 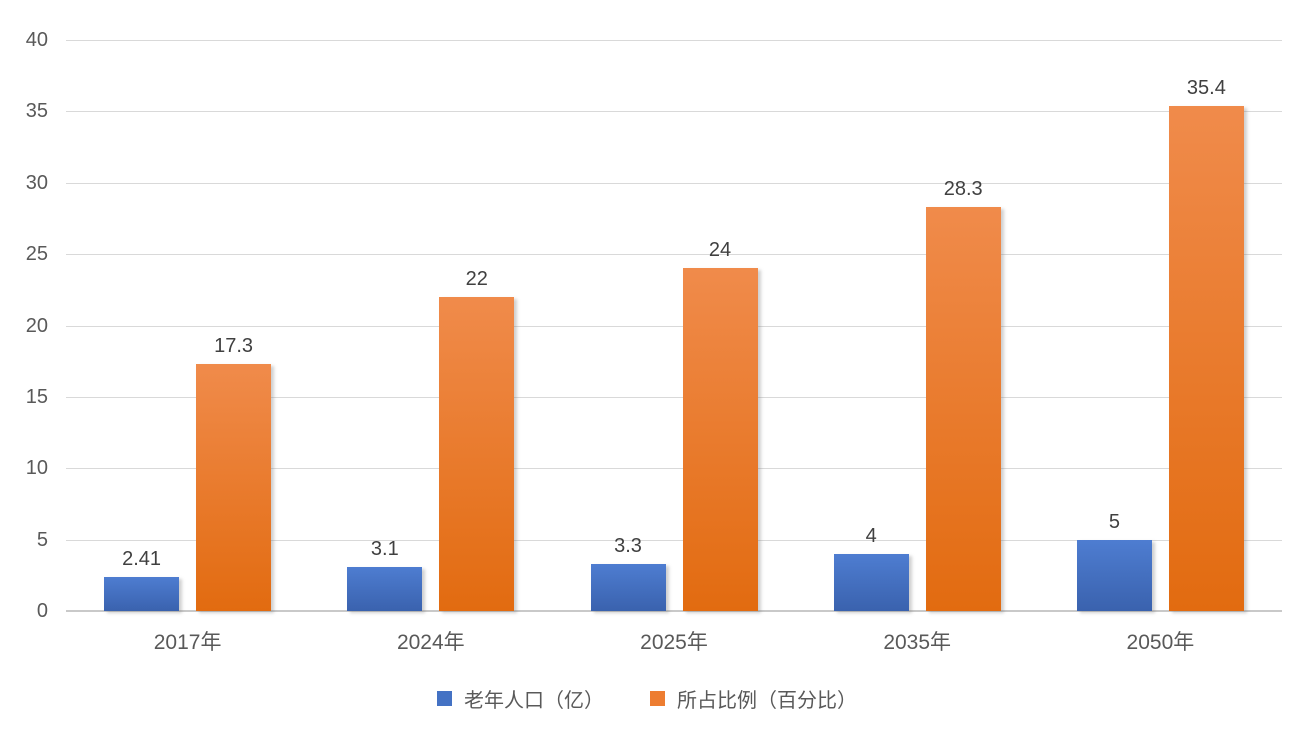 I want to click on bar-s0-c2, so click(x=628, y=587).